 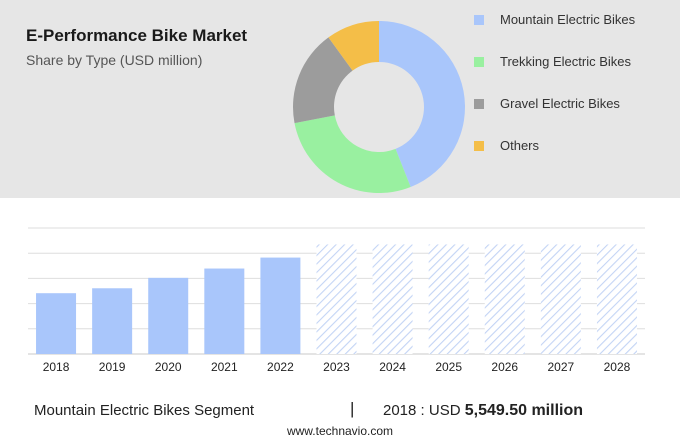 What do you see at coordinates (112, 321) in the screenshot?
I see `bar-2019` at bounding box center [112, 321].